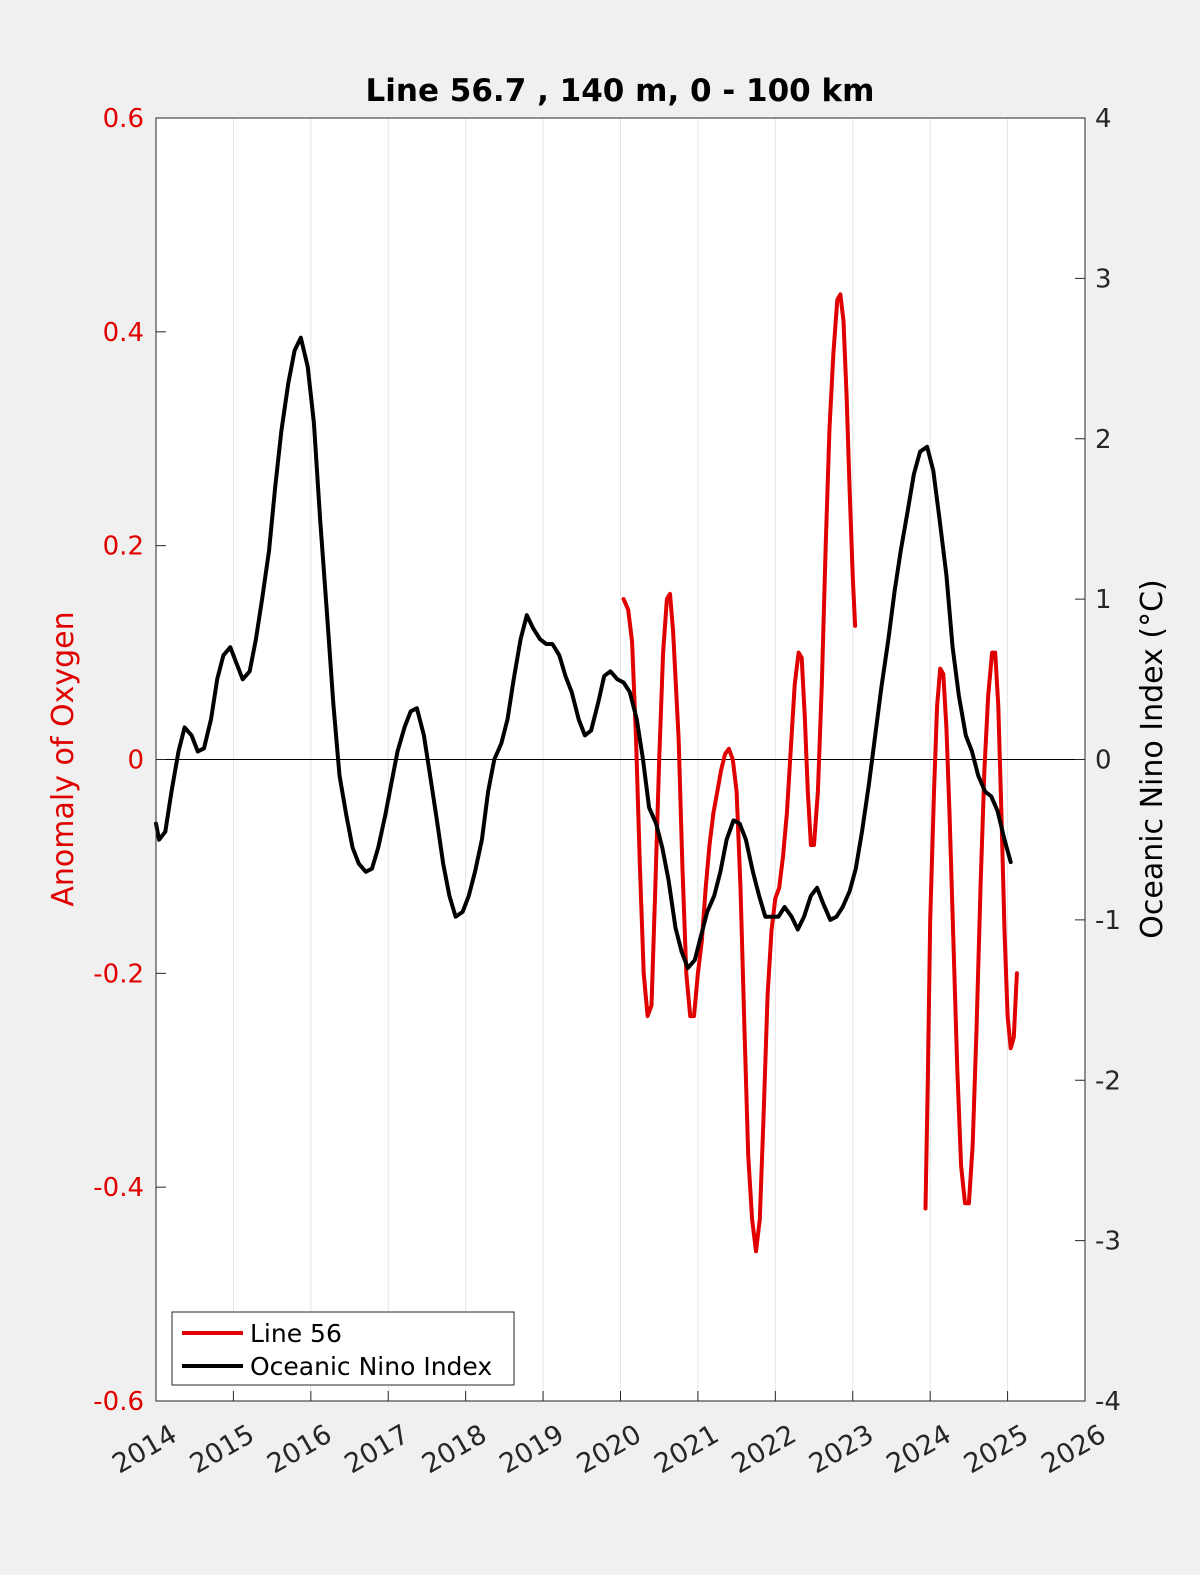 Image resolution: width=1200 pixels, height=1575 pixels. Describe the element at coordinates (1108, 921) in the screenshot. I see `y-tick-label-right: -1` at that location.